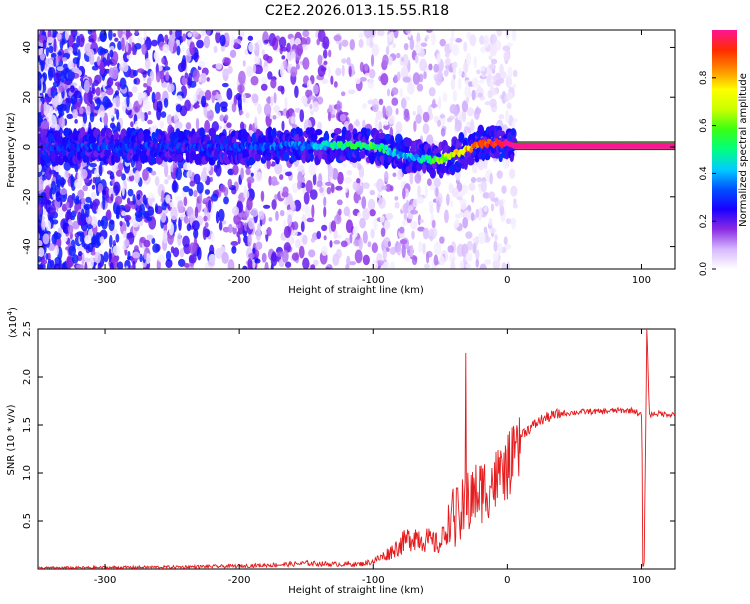 This screenshot has width=750, height=604. I want to click on spectrogram-y-label: Frequency (Hz), so click(11, 150).